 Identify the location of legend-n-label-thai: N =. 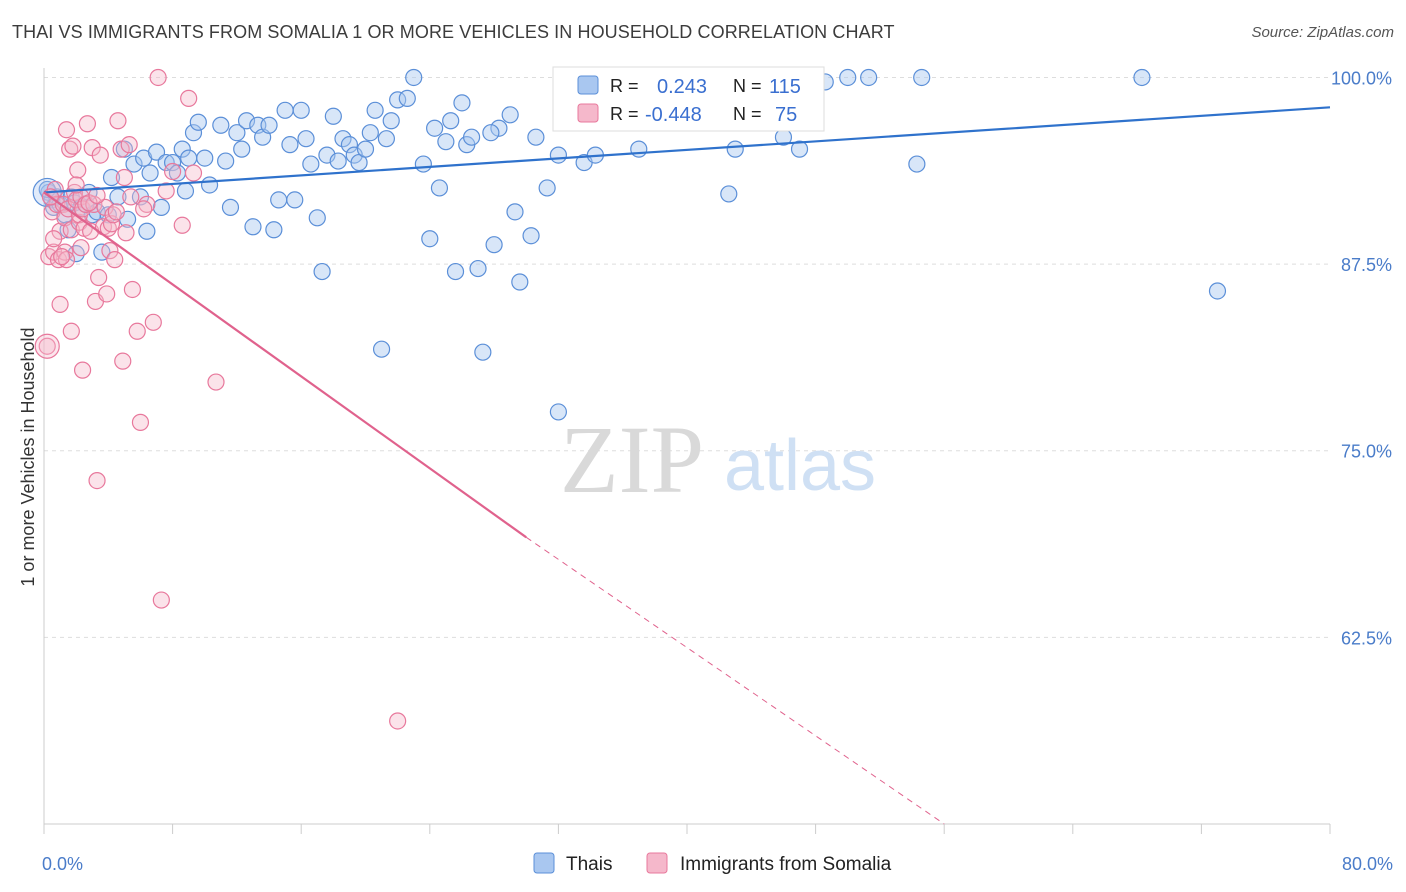
(747, 86).